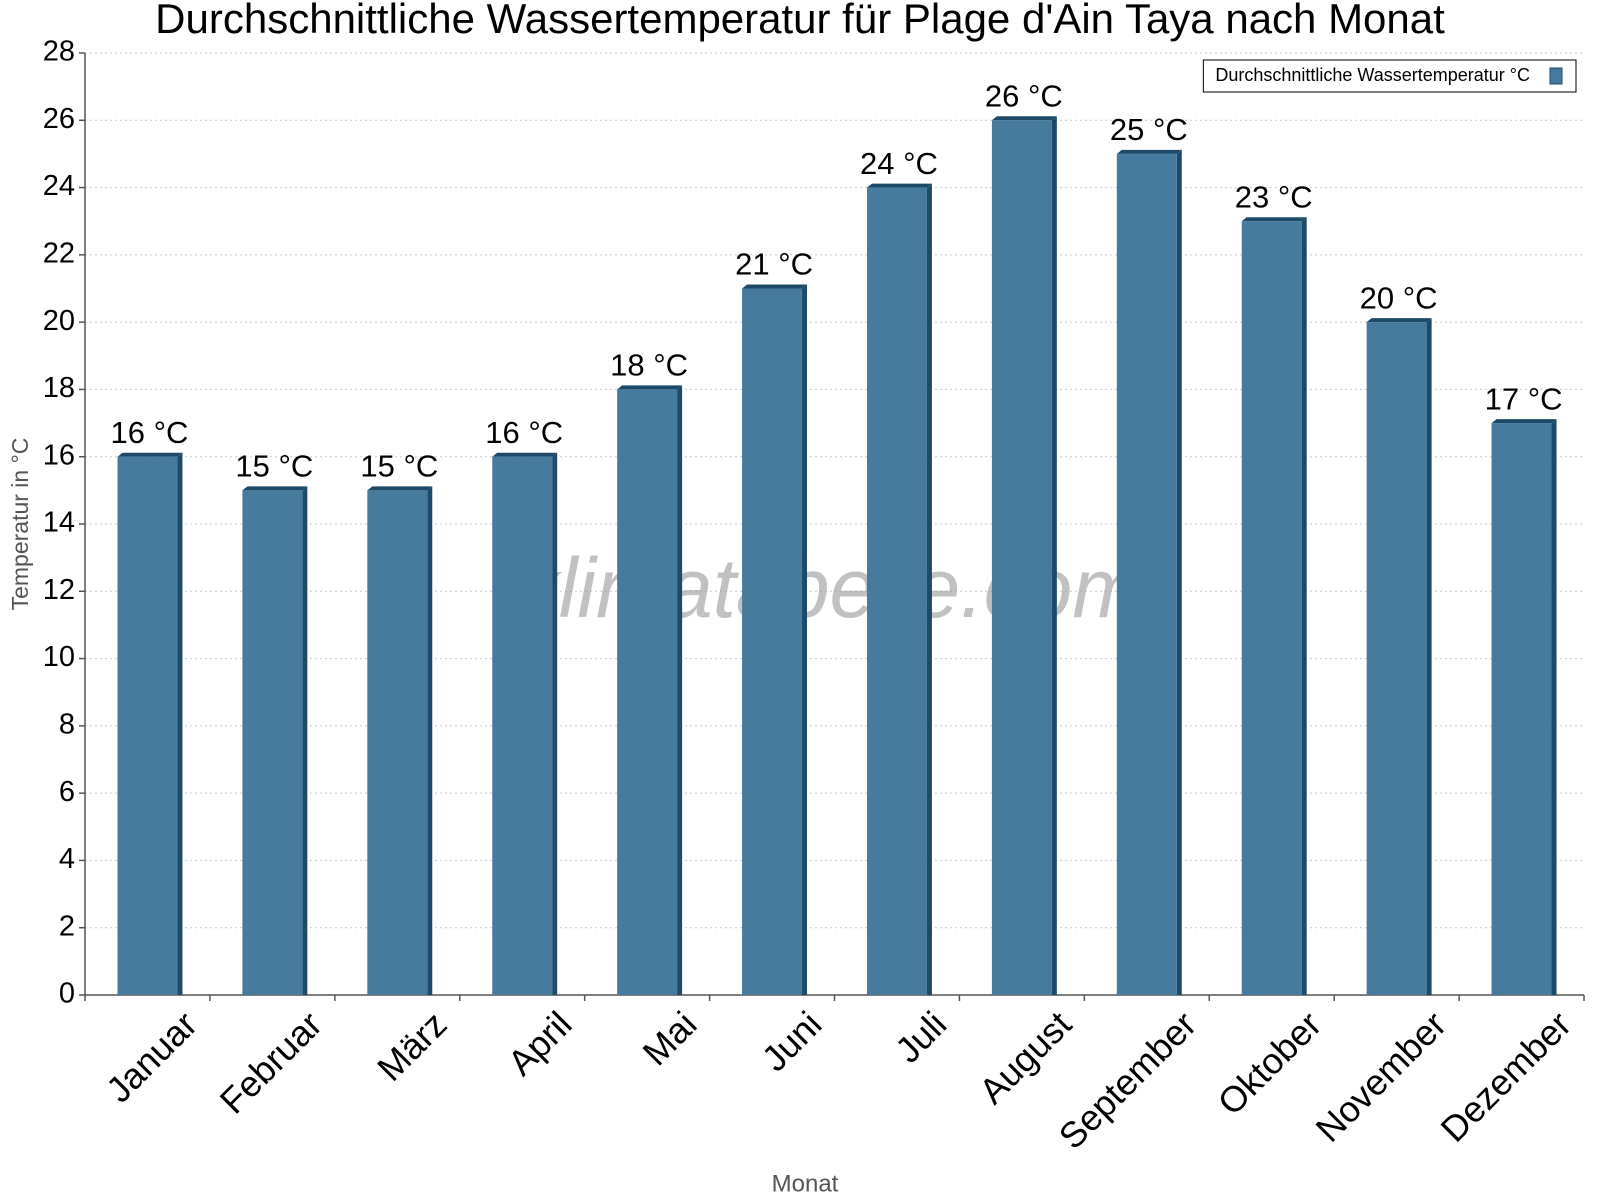 The width and height of the screenshot is (1600, 1200). I want to click on y-tick-label: 12, so click(59, 590).